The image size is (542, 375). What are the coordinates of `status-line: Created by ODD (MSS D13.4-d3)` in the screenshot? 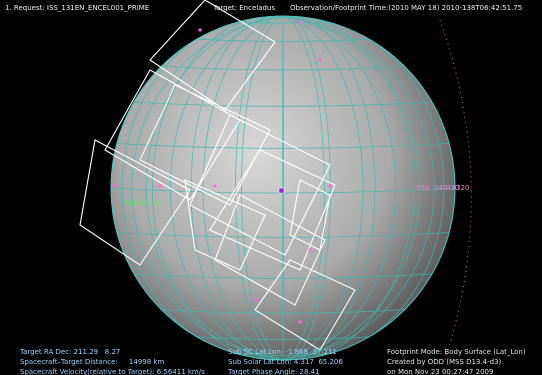 It's located at (444, 362).